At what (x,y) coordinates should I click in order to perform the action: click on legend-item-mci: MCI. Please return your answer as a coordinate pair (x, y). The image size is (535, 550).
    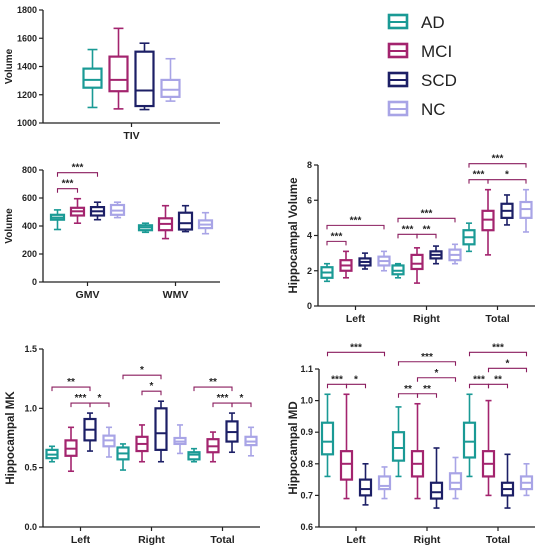
    Looking at the image, I should click on (419, 51).